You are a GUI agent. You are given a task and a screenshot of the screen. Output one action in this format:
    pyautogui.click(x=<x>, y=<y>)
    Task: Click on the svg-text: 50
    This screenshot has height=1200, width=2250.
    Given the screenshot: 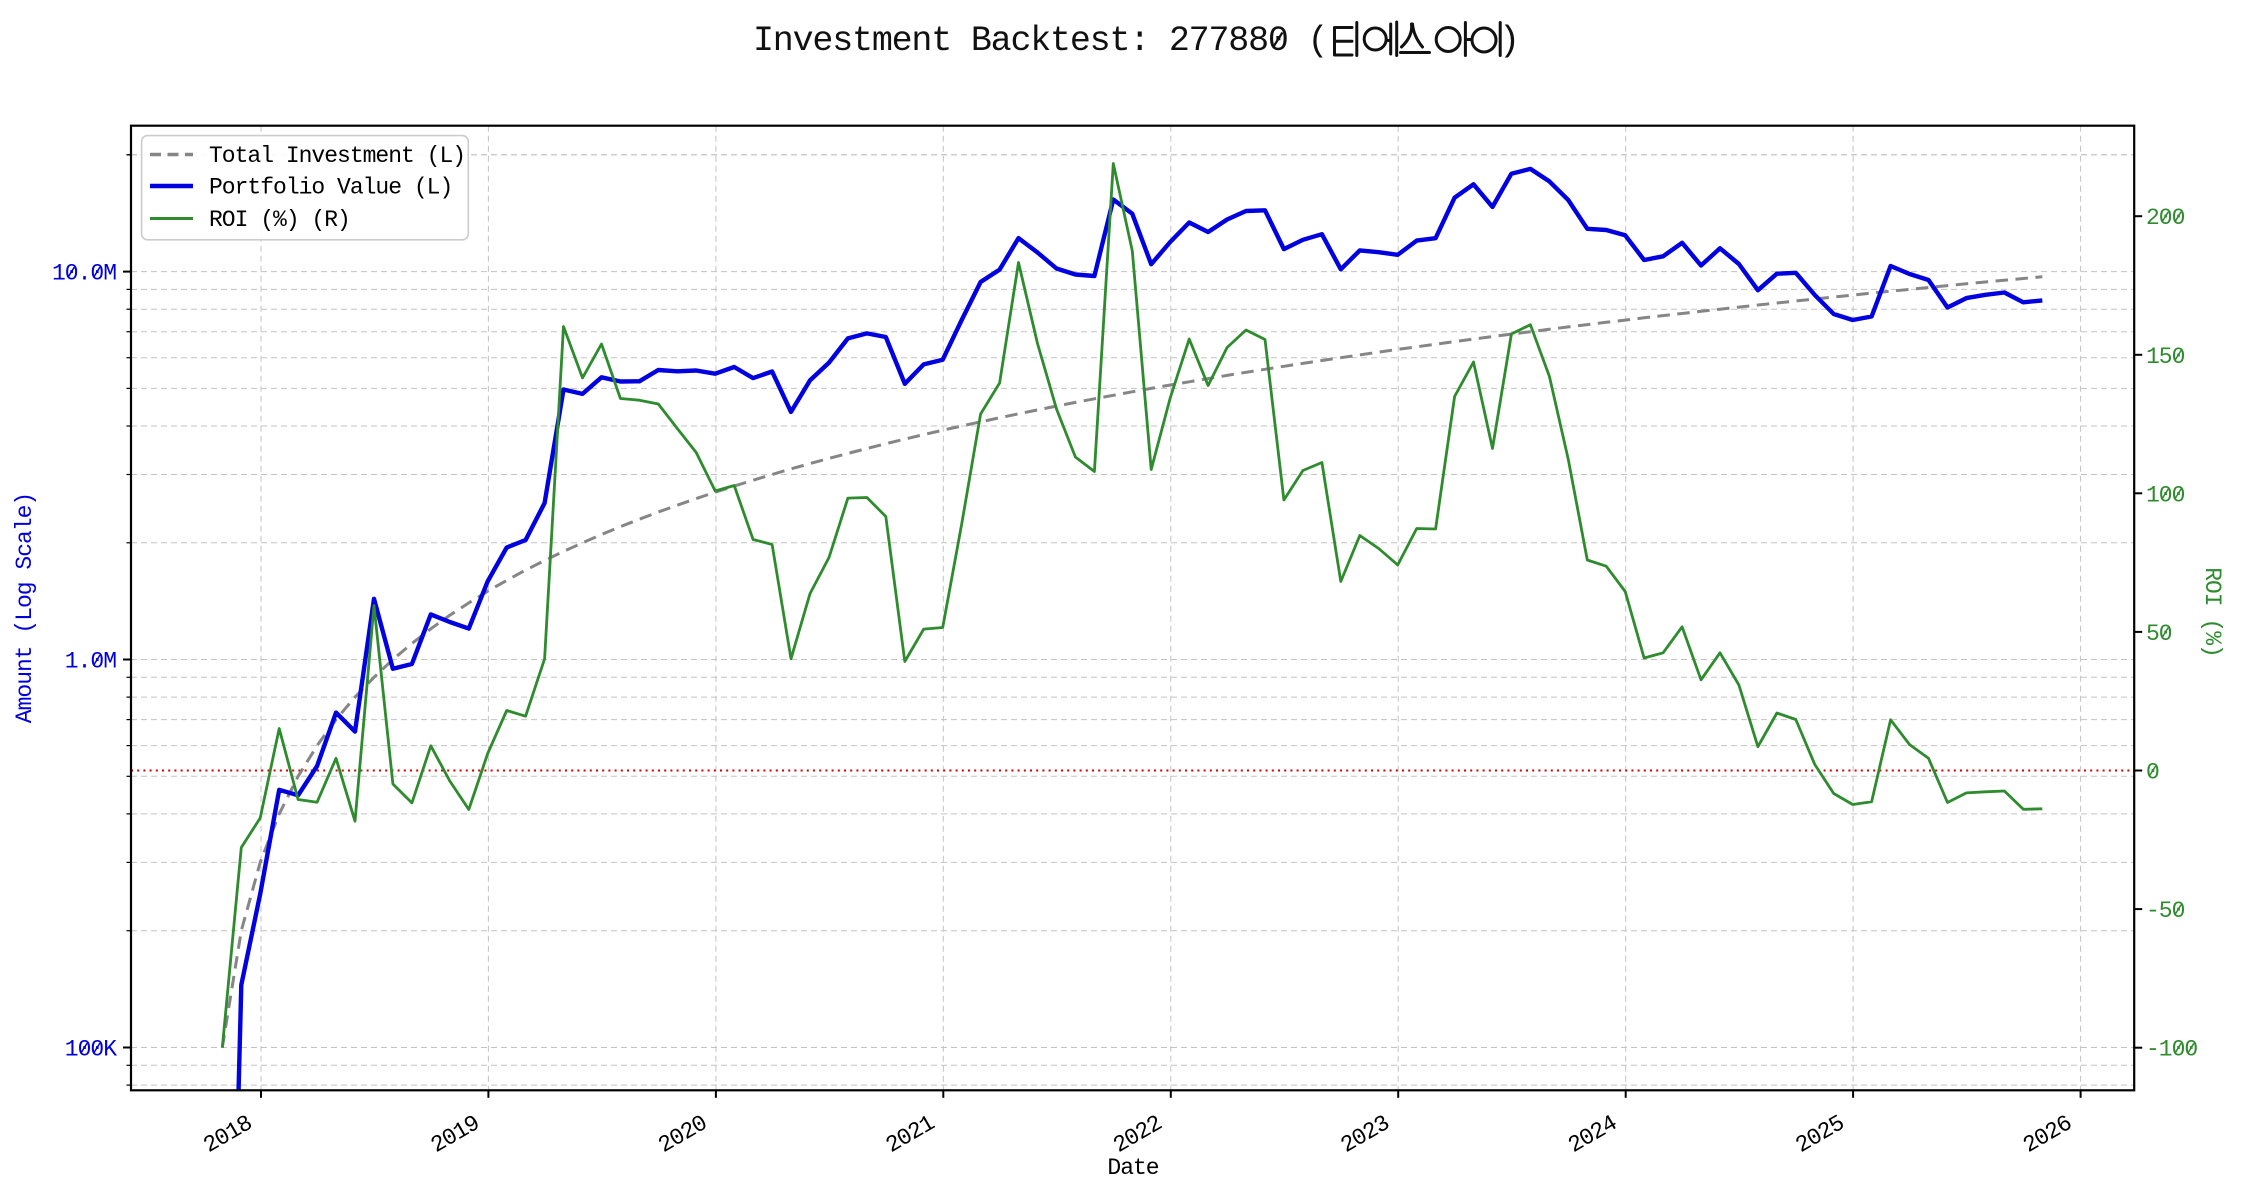 What is the action you would take?
    pyautogui.click(x=2159, y=634)
    